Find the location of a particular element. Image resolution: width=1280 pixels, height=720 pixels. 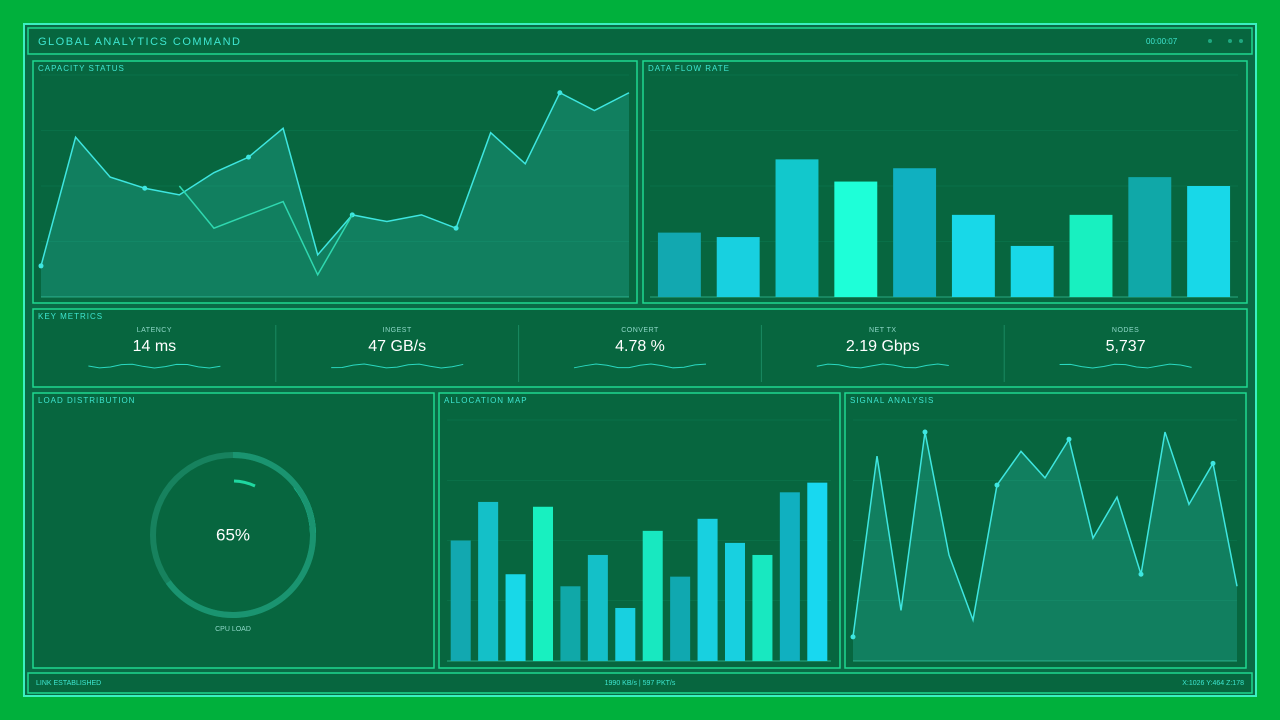

gauge-inner is located at coordinates (244, 483).